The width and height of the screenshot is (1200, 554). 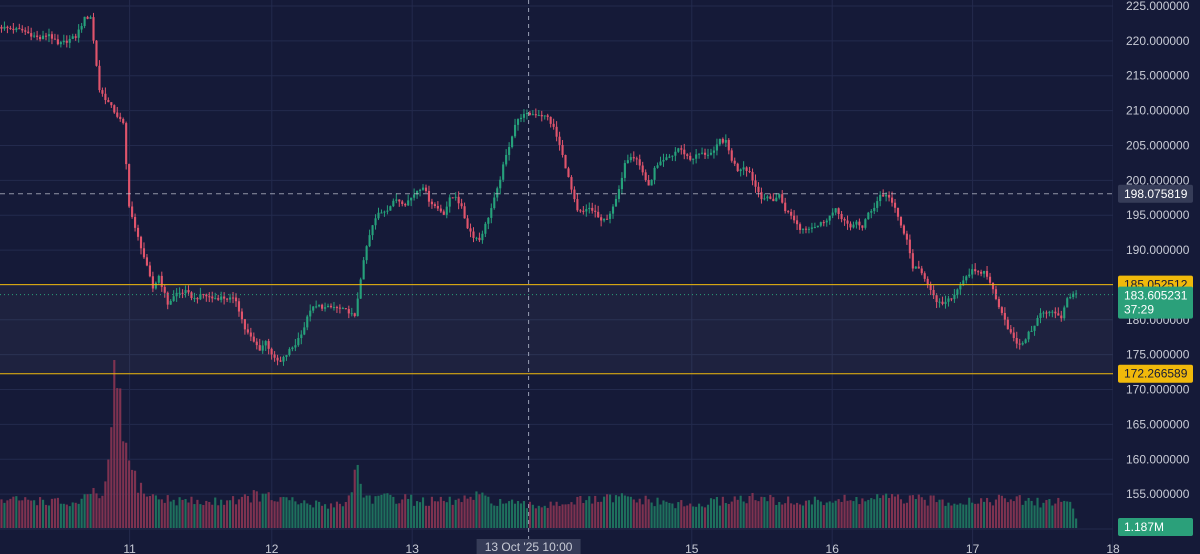 I want to click on x-tick-label: 18, so click(x=1113, y=548).